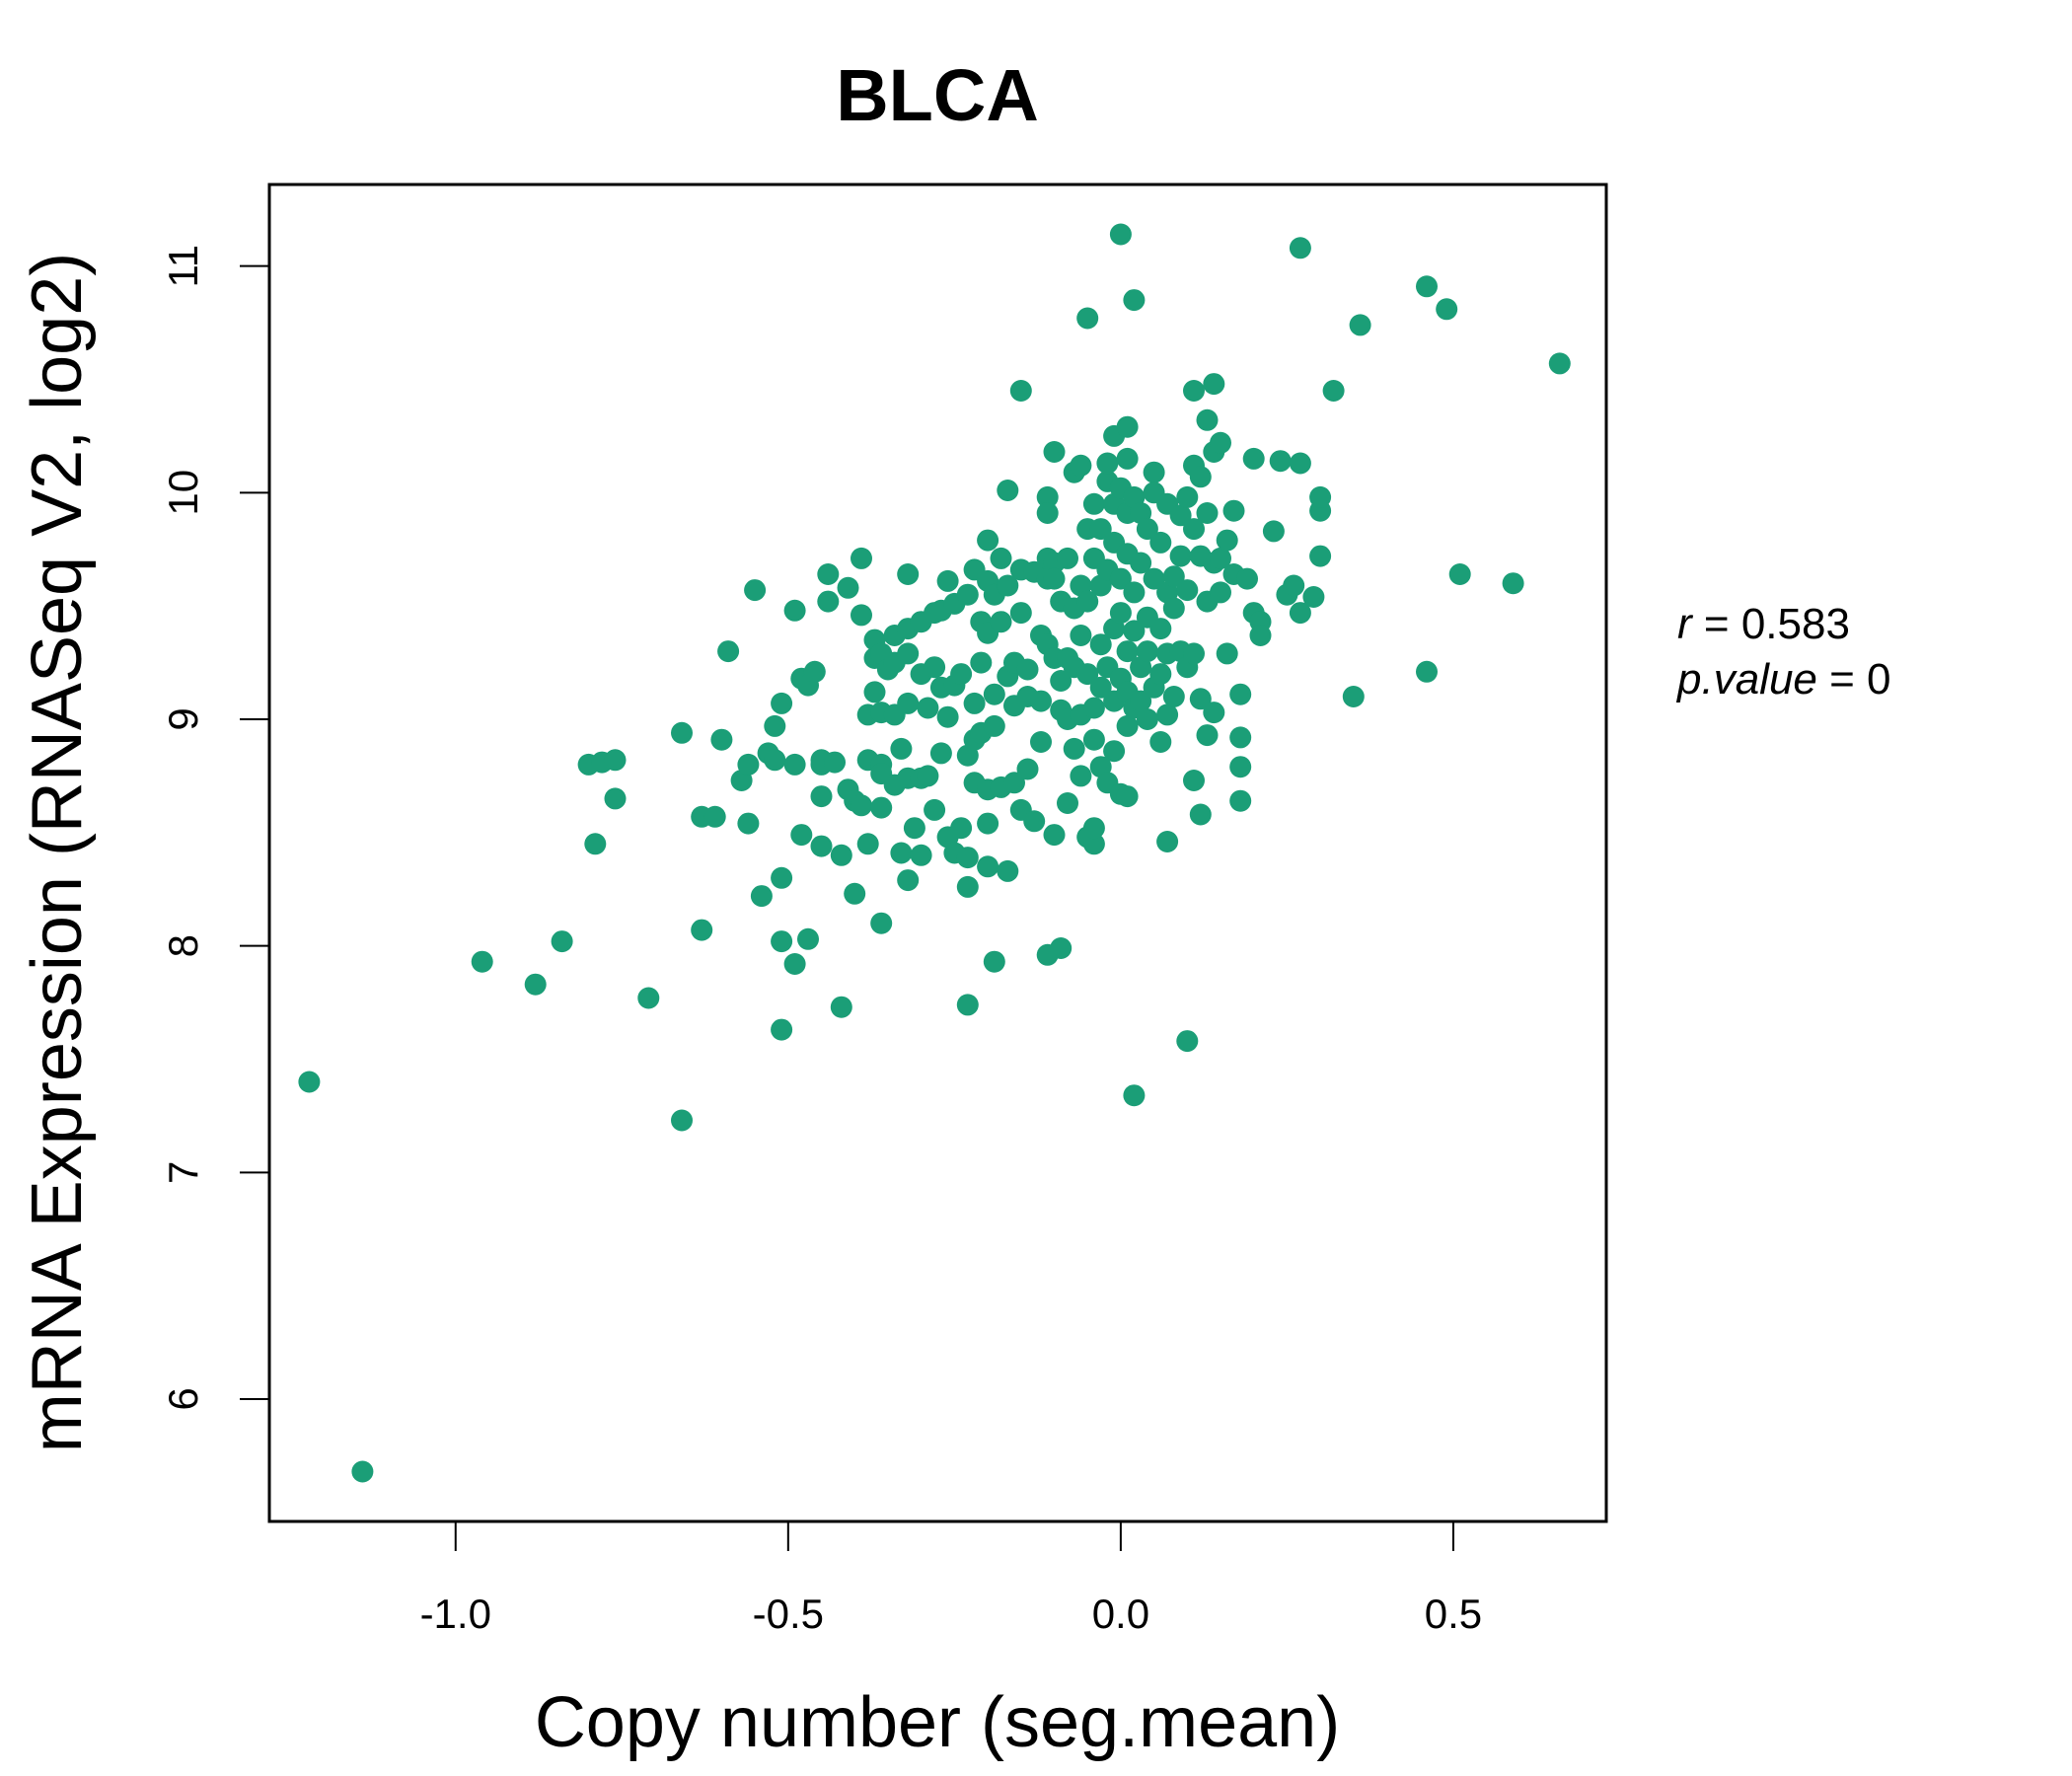 This screenshot has height=1776, width=2072. I want to click on y-axis-label: mRNA Expression (RNASeq V2, log2), so click(58, 853).